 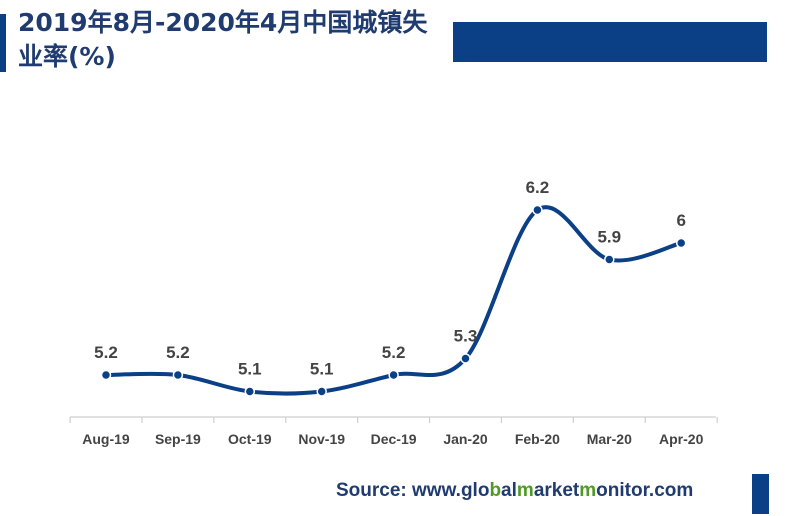 I want to click on source-credit: Source: www.globalmarketmonitor.com, so click(x=514, y=491).